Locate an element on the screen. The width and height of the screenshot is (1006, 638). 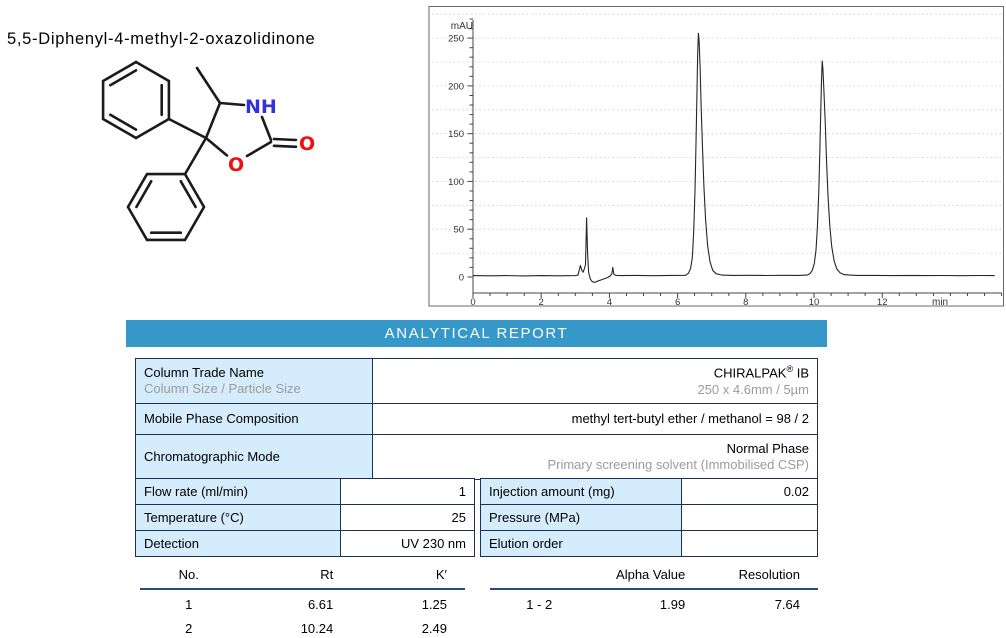
table-row: 2 10.24 2.49 is located at coordinates (302, 626).